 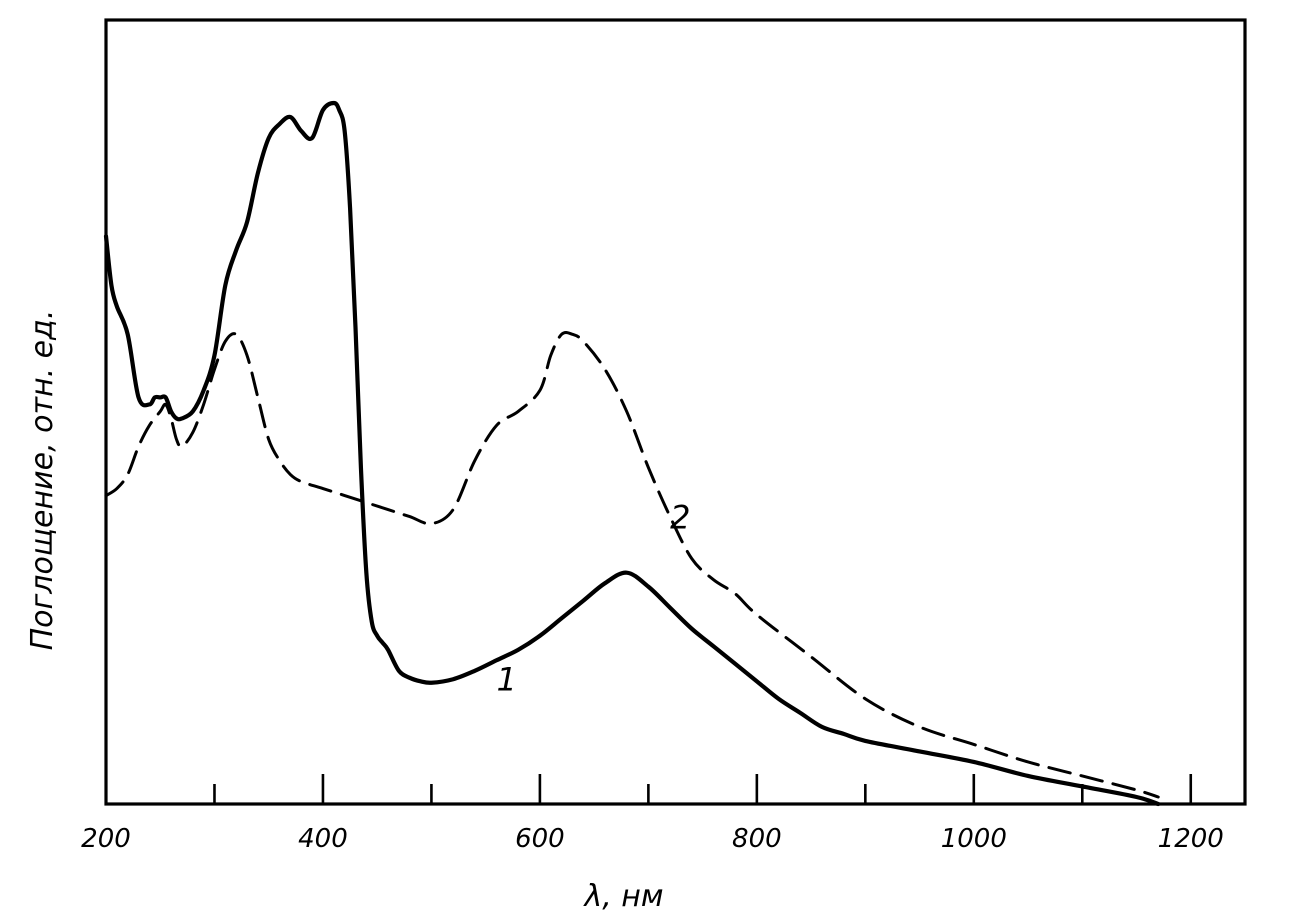 What do you see at coordinates (106, 839) in the screenshot?
I see `x-tick-label-200: 200` at bounding box center [106, 839].